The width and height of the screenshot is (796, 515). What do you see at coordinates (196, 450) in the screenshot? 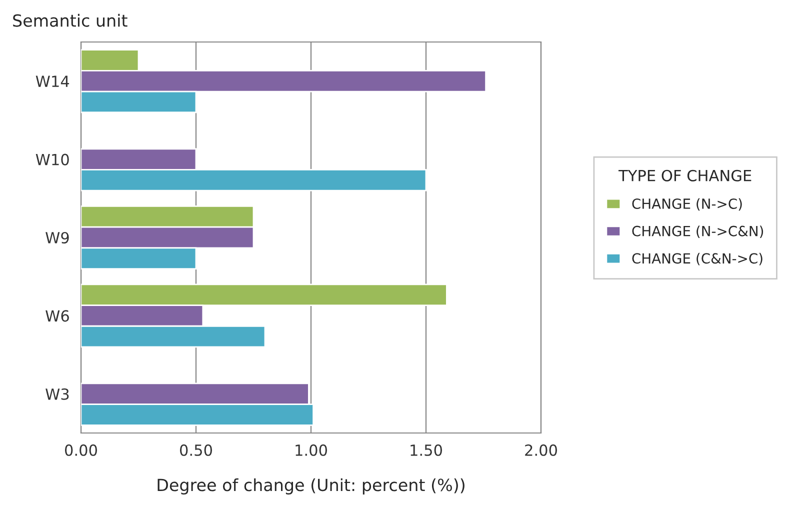
I see `x-tick-label: 0.50` at bounding box center [196, 450].